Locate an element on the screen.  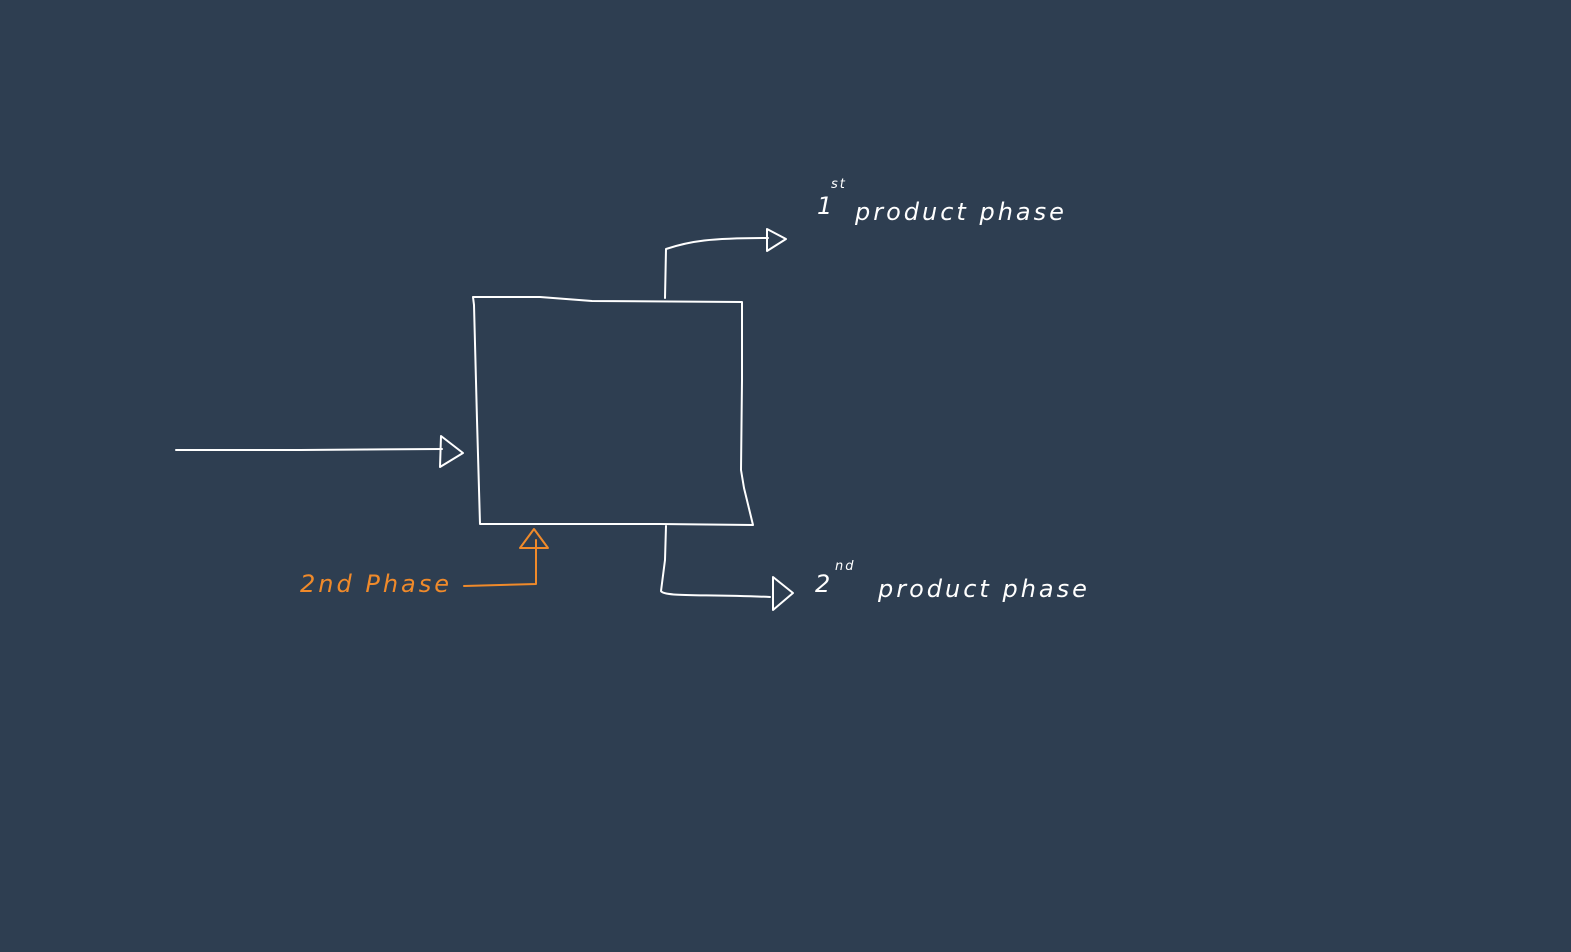
bottom-output-number: 2 is located at coordinates (824, 584).